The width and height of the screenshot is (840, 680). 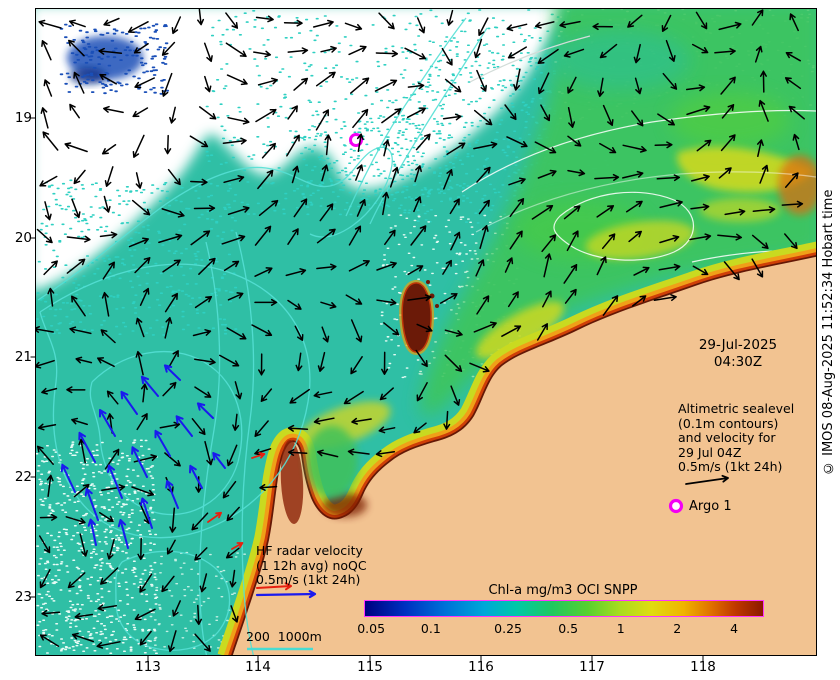 I want to click on sealevel-contours-white, so click(x=639, y=149).